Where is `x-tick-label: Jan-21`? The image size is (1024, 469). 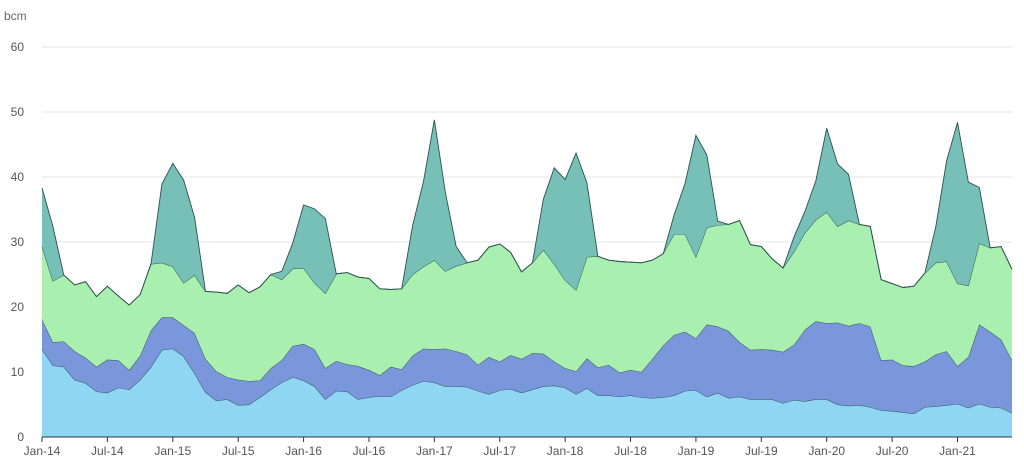
x-tick-label: Jan-21 is located at coordinates (957, 451).